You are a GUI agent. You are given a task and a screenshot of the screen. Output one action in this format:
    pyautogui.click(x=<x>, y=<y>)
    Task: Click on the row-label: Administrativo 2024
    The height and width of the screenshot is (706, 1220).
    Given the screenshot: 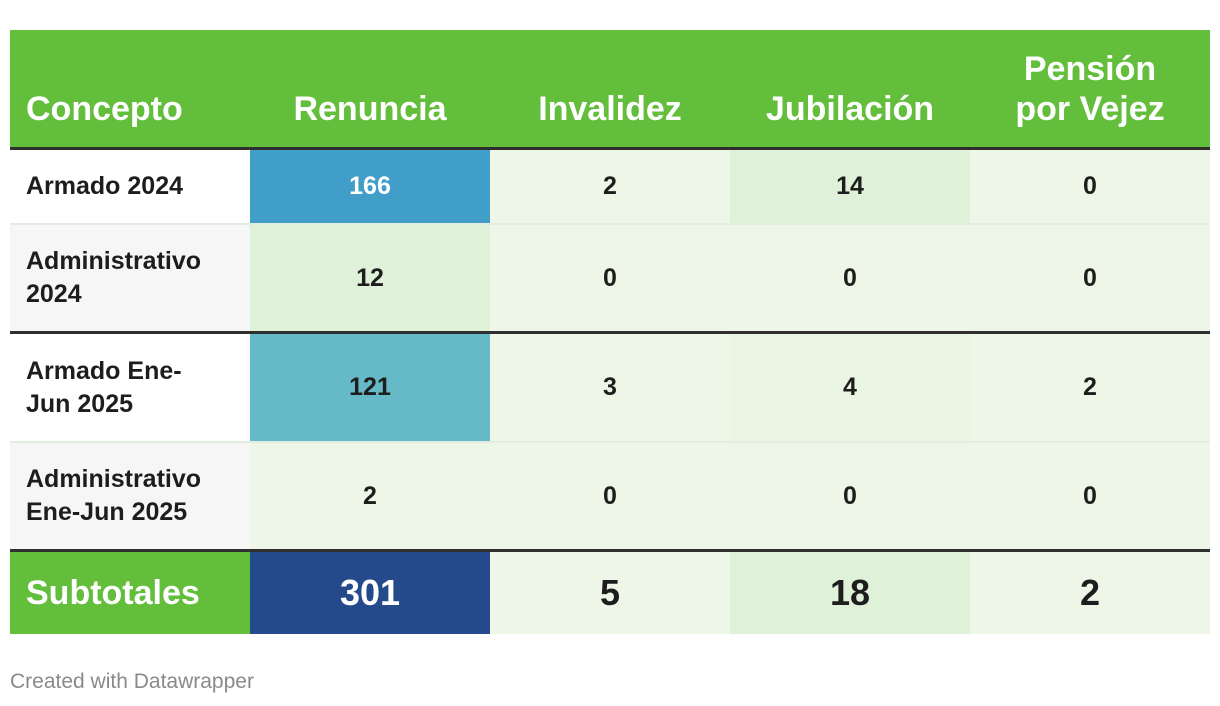 What is the action you would take?
    pyautogui.click(x=130, y=278)
    